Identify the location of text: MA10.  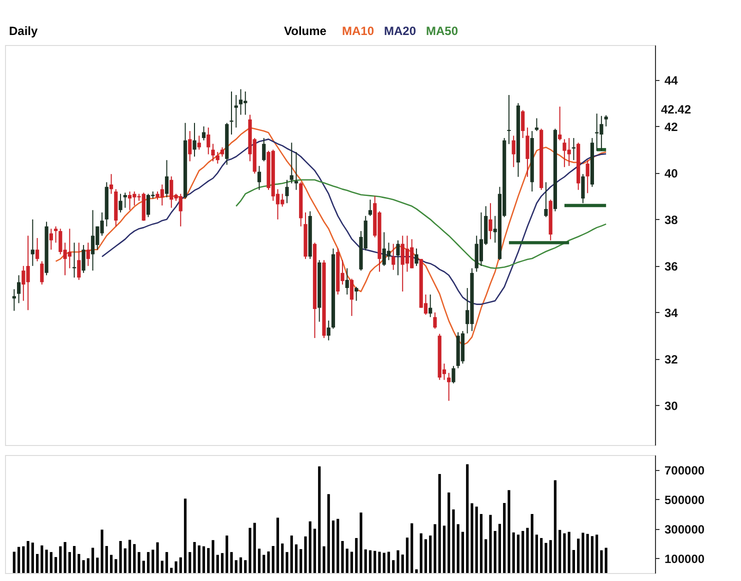
(358, 31).